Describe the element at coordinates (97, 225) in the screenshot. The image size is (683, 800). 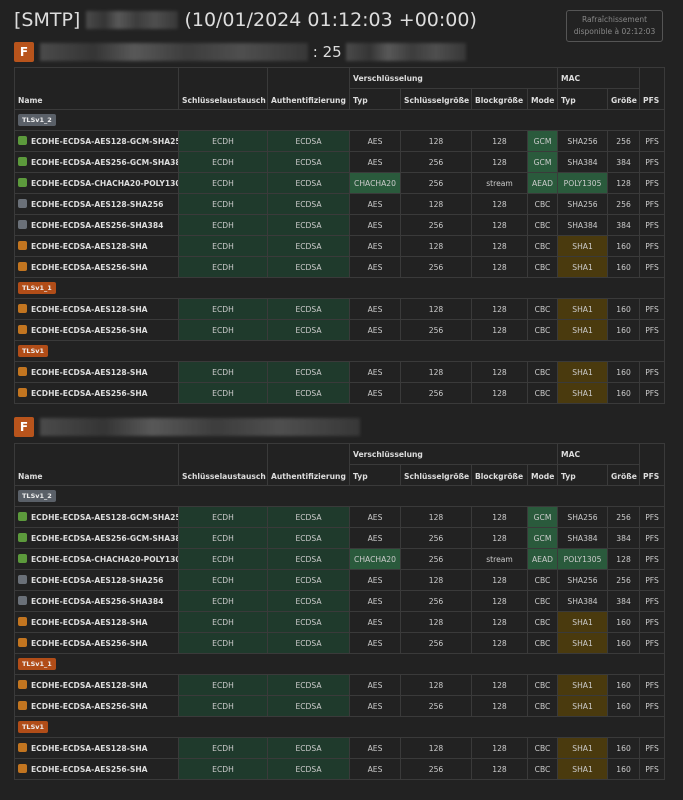
I see `cipher-name: ECDHE-ECDSA-AES256-SHA384` at that location.